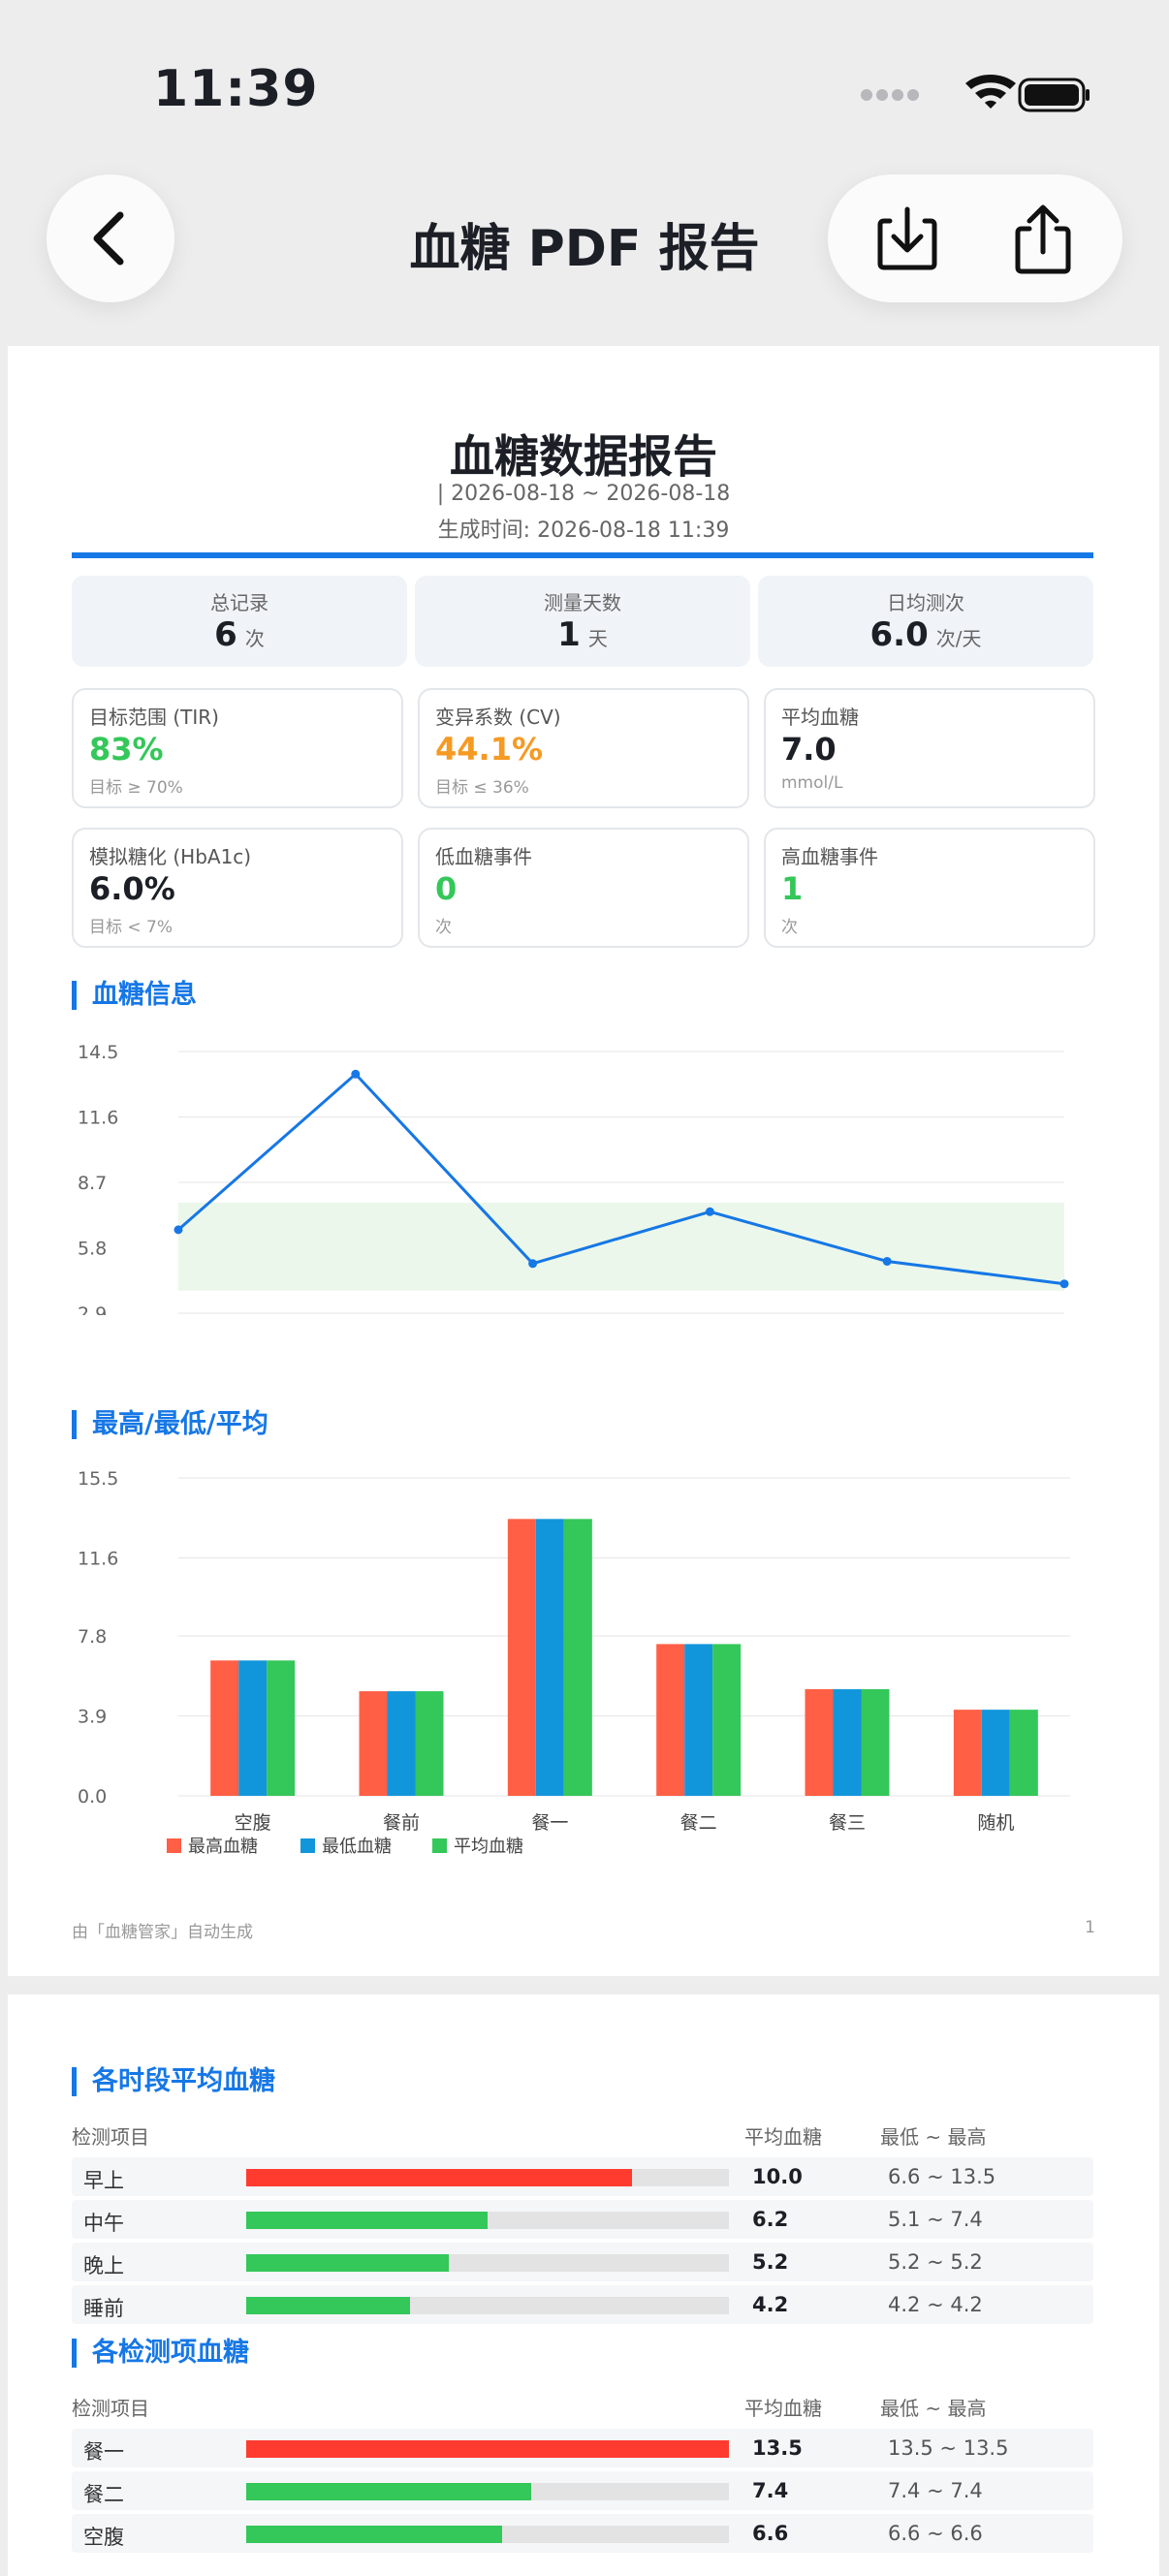 This screenshot has height=2576, width=1169. I want to click on section-title-period-average: 各时段平均血糖, so click(173, 2081).